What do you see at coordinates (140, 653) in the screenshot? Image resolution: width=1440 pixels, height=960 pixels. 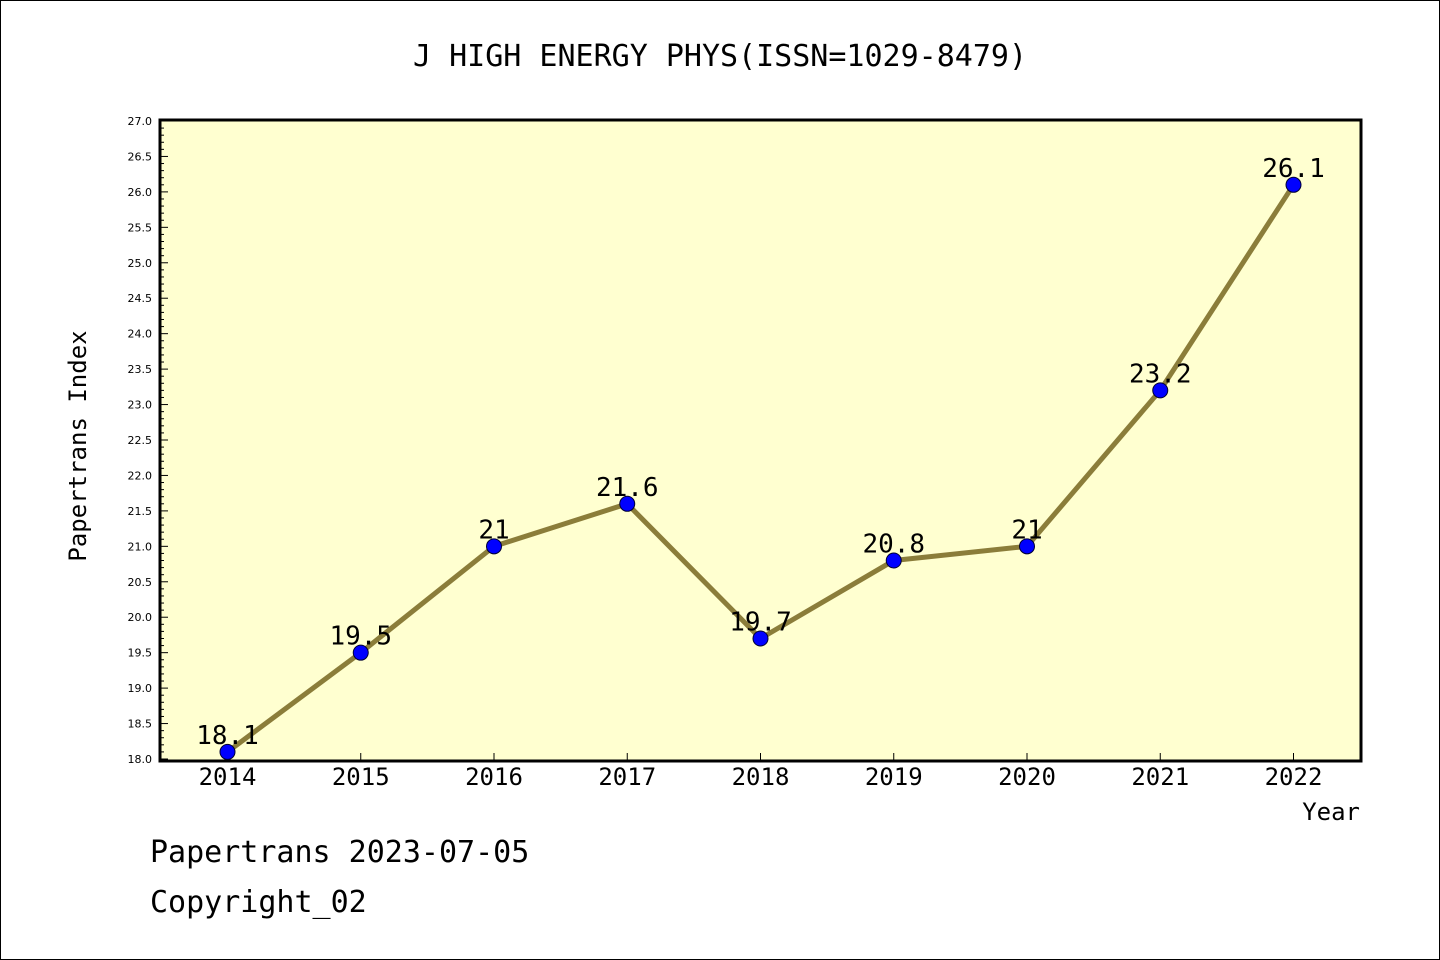 I see `y-tick-label: 19.5` at bounding box center [140, 653].